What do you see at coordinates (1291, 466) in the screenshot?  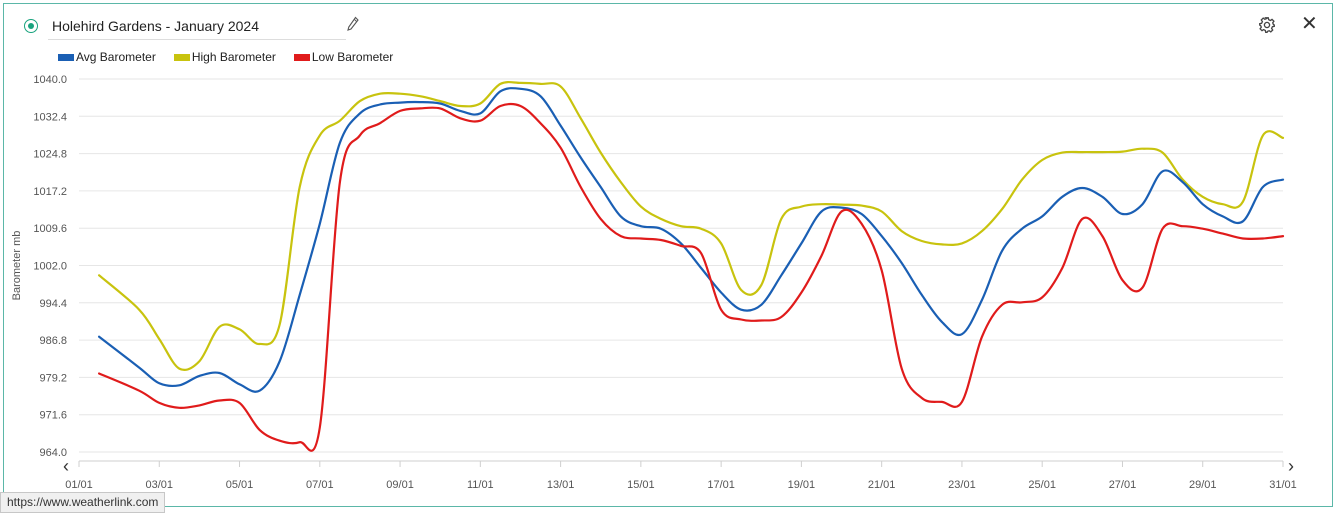 I see `chevron-right-icon: ›` at bounding box center [1291, 466].